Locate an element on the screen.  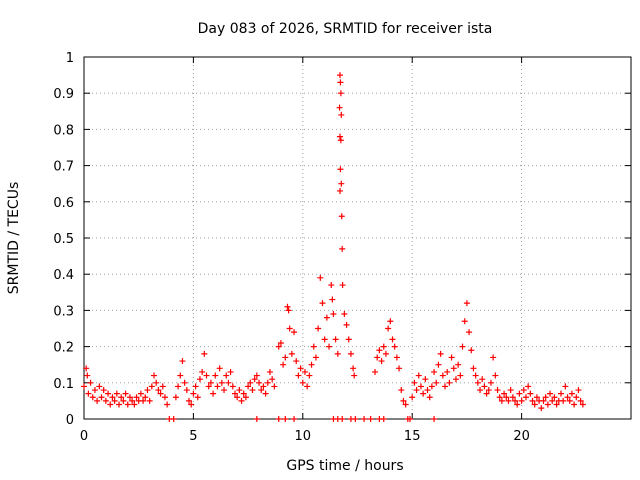
y-tick-label: 0.8 is located at coordinates (63, 130).